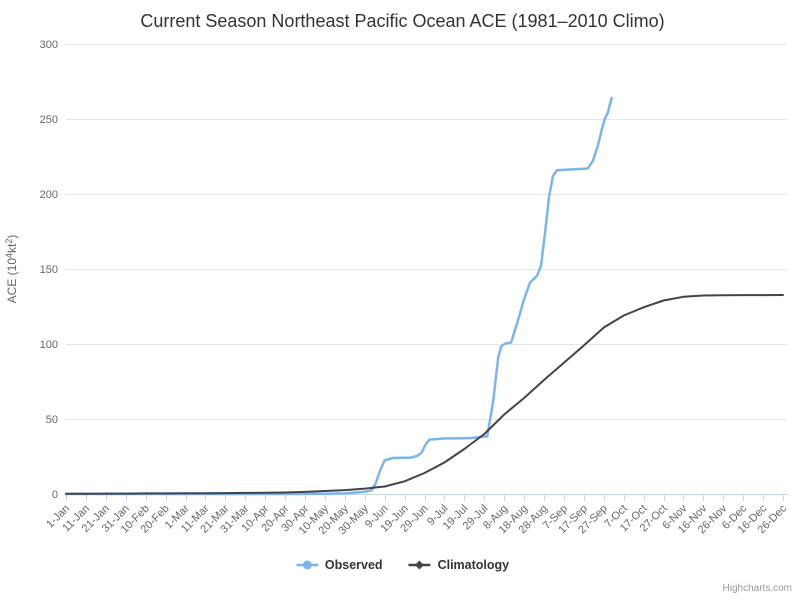  What do you see at coordinates (49, 45) in the screenshot?
I see `y-axis-label: 300` at bounding box center [49, 45].